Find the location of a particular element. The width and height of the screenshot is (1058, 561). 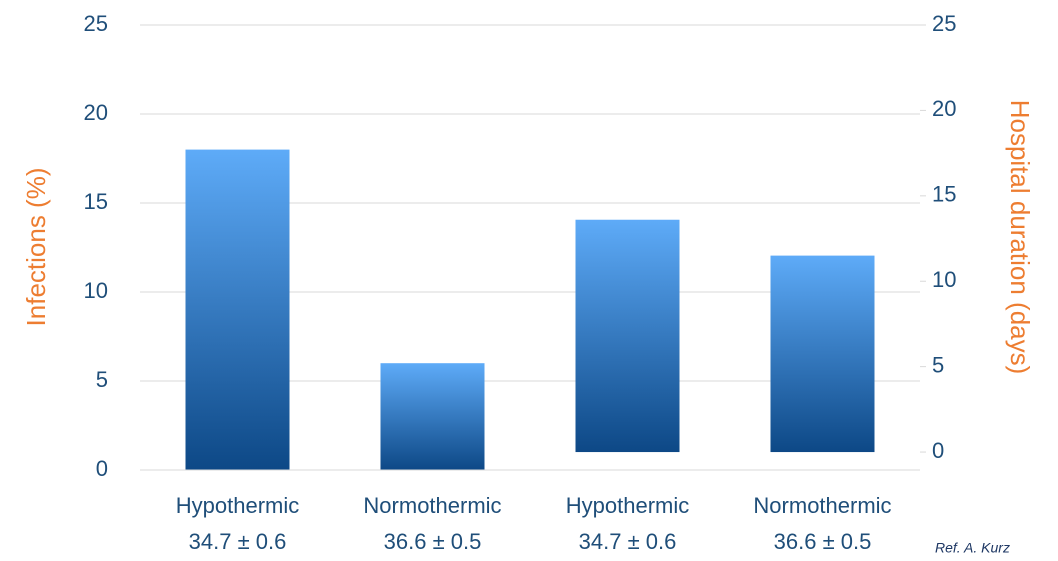

y2-axis-title: Hospital duration (days) is located at coordinates (1020, 237).